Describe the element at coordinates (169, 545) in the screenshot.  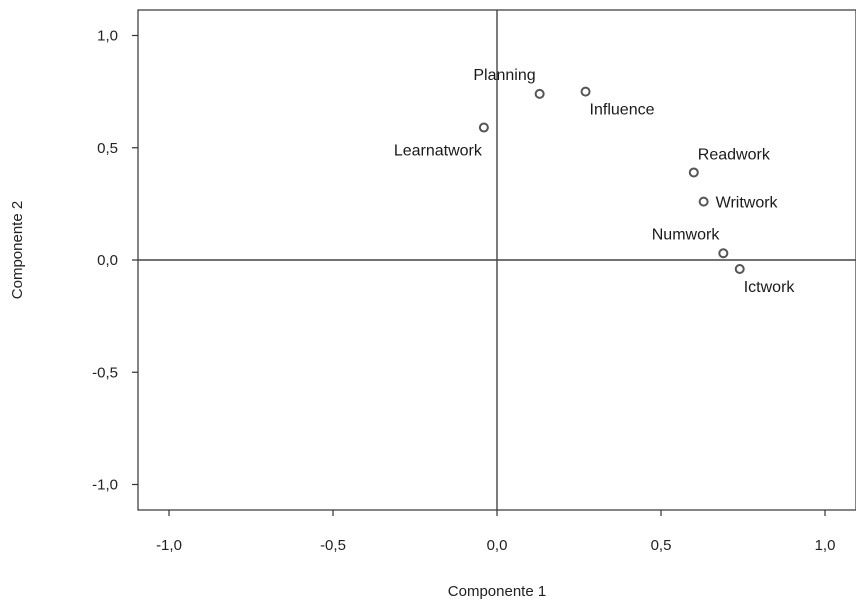
I see `x-tick-label: -1,0` at that location.